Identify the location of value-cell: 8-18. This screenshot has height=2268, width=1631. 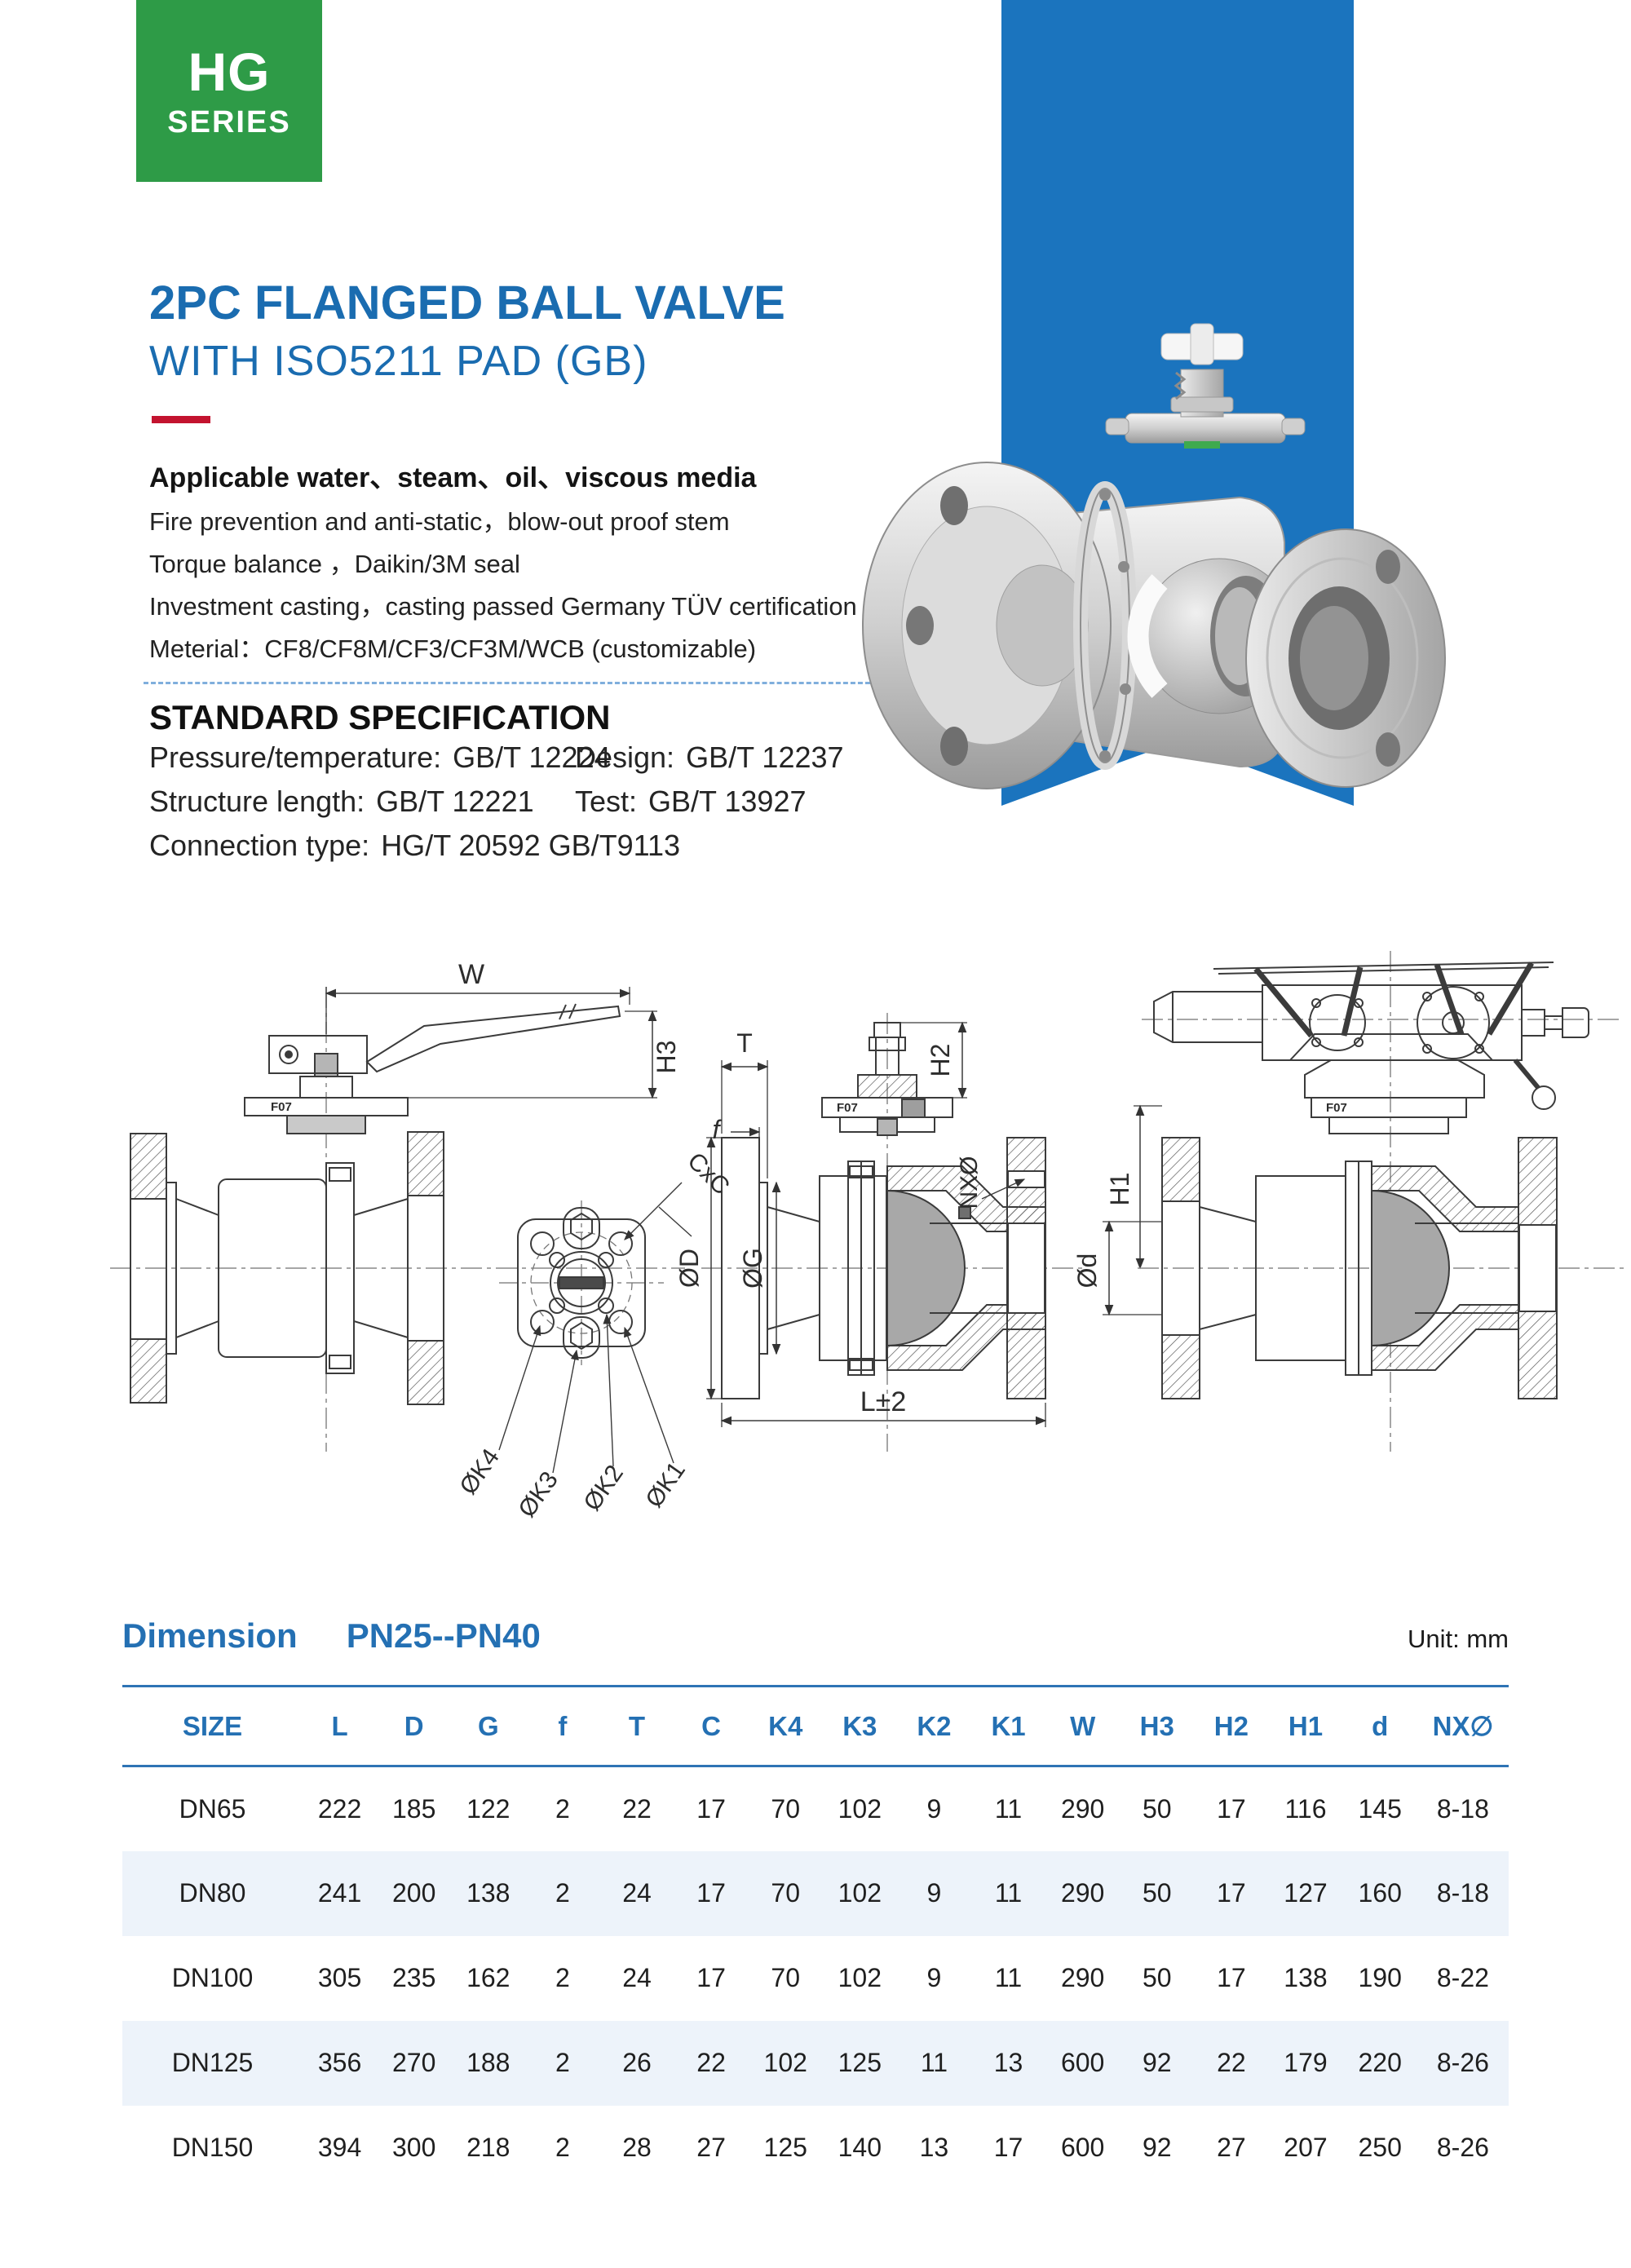
(1462, 1808).